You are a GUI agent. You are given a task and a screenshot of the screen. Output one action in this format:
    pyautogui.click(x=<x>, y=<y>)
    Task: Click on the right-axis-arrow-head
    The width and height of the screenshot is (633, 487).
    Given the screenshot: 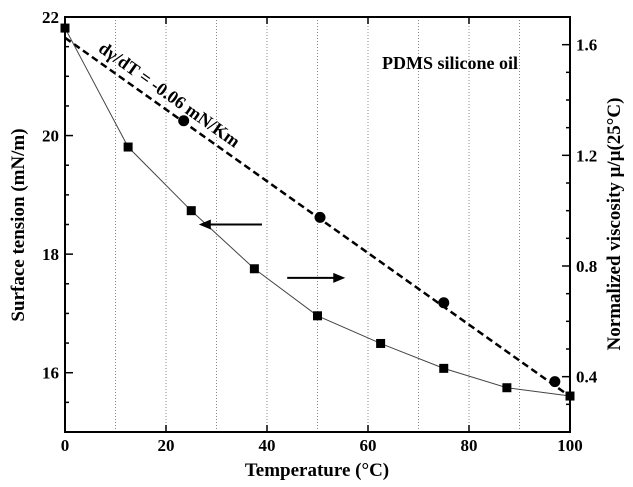 What is the action you would take?
    pyautogui.click(x=339, y=277)
    